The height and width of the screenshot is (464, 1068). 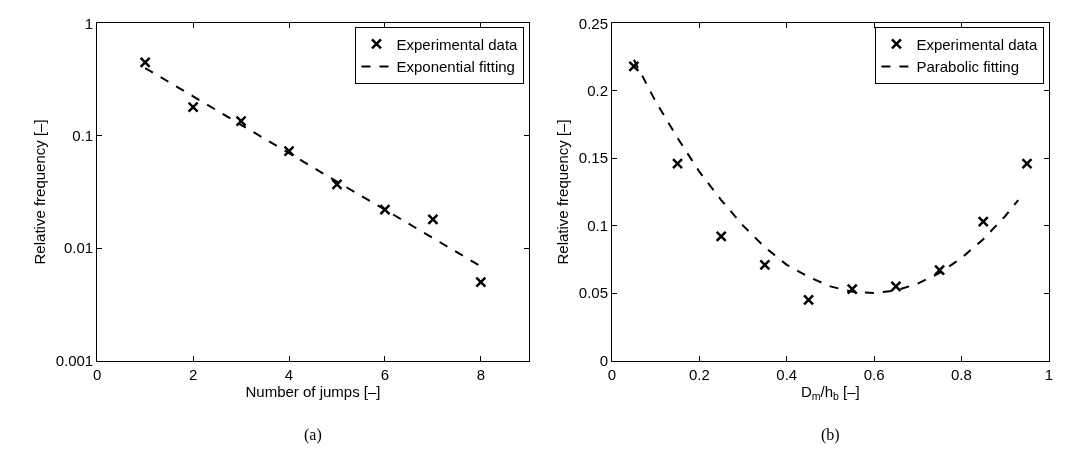 What do you see at coordinates (961, 374) in the screenshot?
I see `x-tick-label: 0.8` at bounding box center [961, 374].